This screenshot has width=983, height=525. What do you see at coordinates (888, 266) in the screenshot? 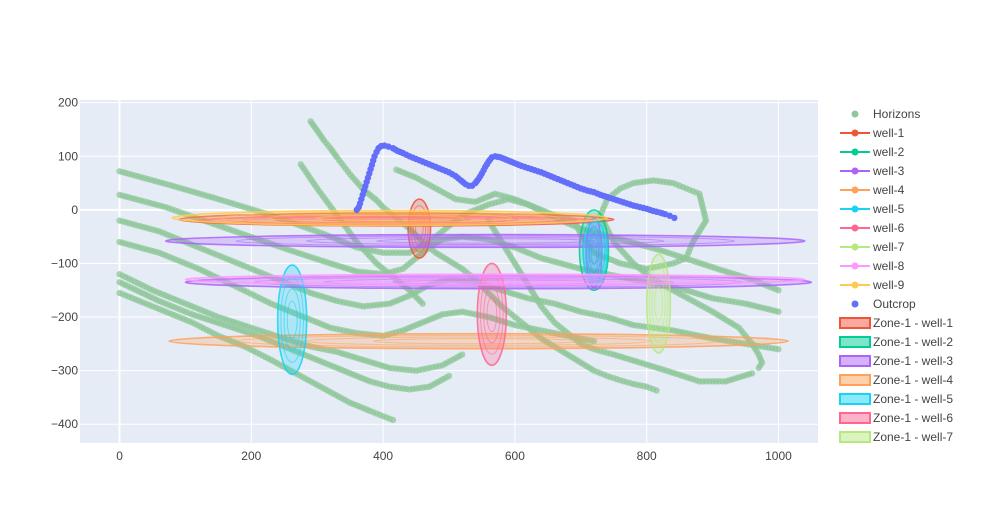
I see `legend-label: well-8` at bounding box center [888, 266].